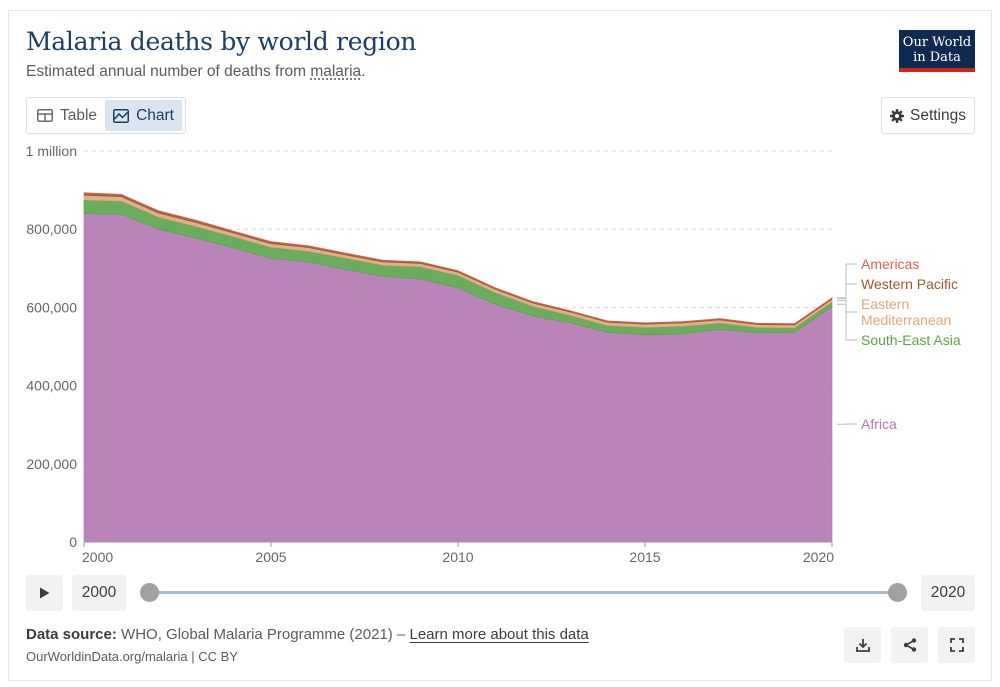  I want to click on fullscreen-icon, so click(956, 645).